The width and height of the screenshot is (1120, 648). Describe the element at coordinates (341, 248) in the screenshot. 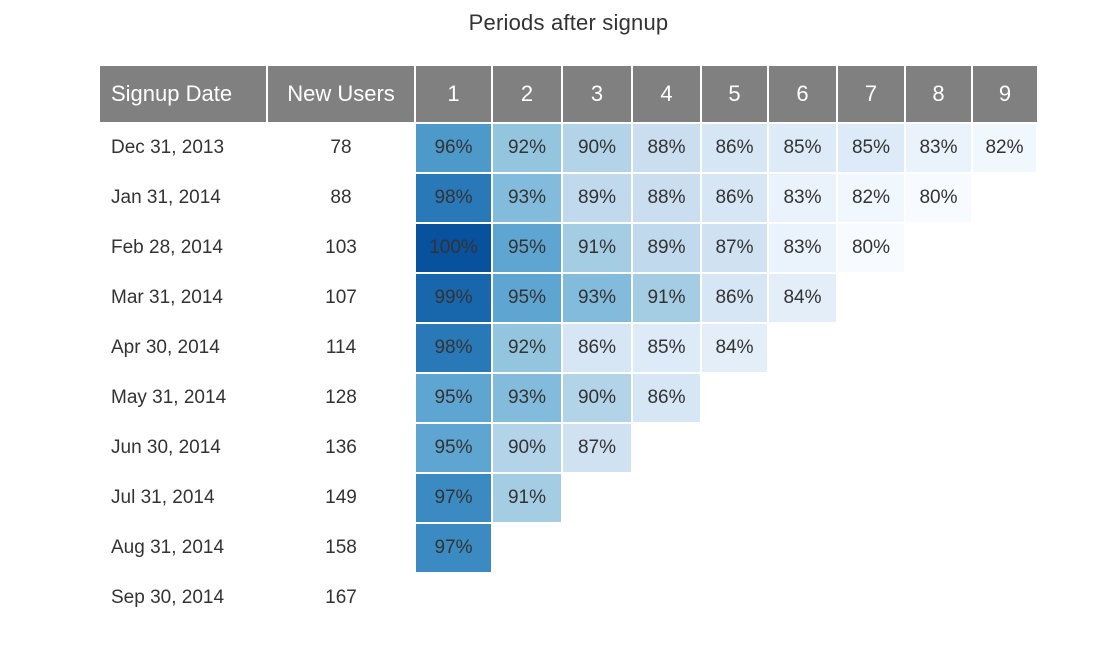

I see `new-users-cell: 103` at that location.